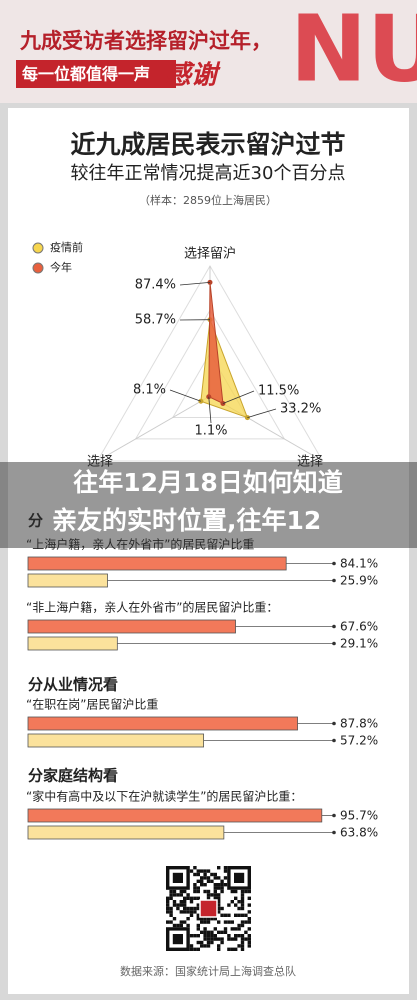 The height and width of the screenshot is (1004, 417). Describe the element at coordinates (278, 391) in the screenshot. I see `radar-value-label: 11.5%` at that location.